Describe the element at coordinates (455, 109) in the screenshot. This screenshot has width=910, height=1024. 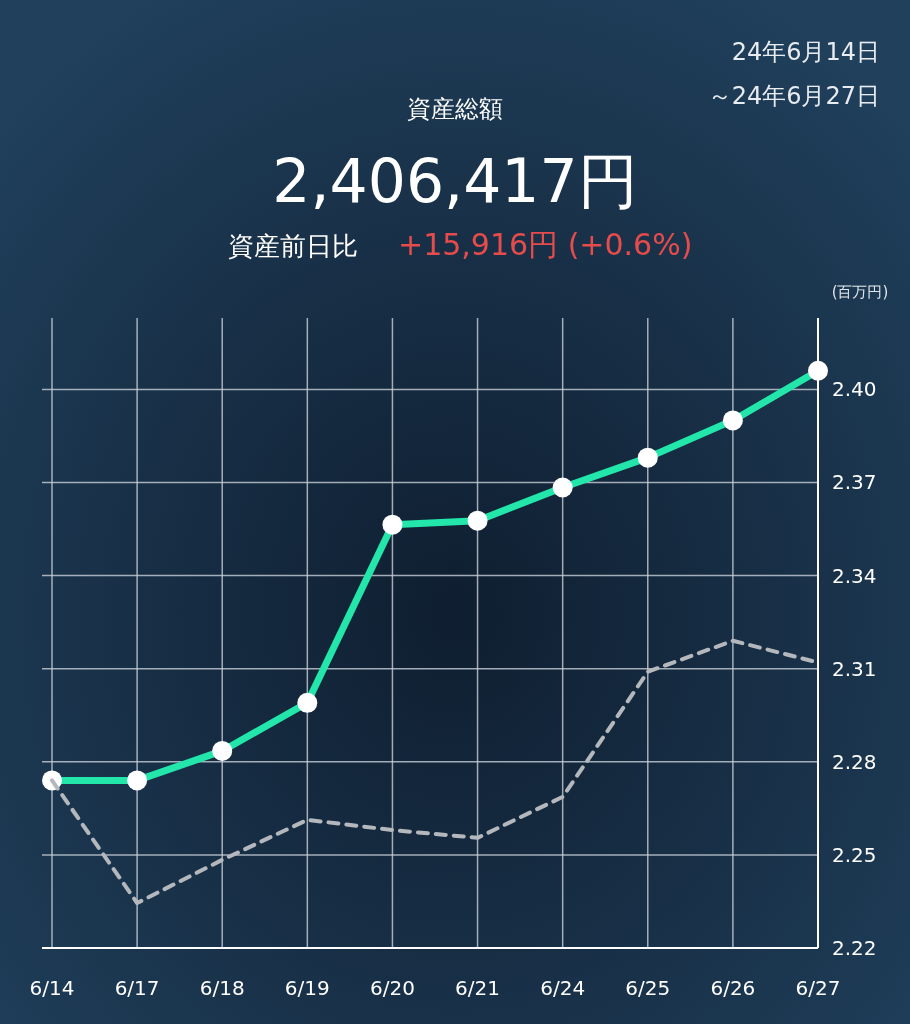
I see `chart-title: 資産総額` at that location.